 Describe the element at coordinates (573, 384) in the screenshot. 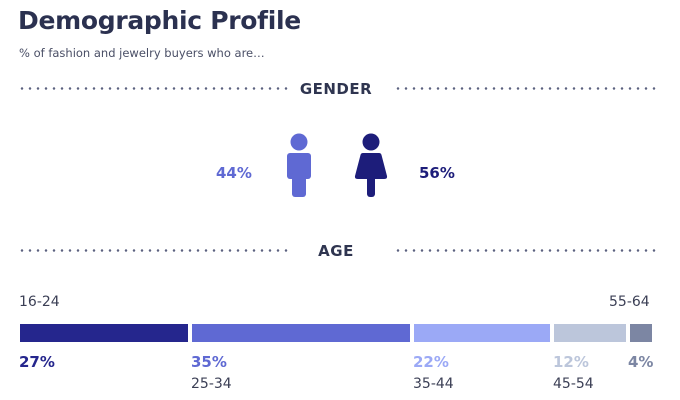

I see `age-range-label-45-54: 45-54` at that location.